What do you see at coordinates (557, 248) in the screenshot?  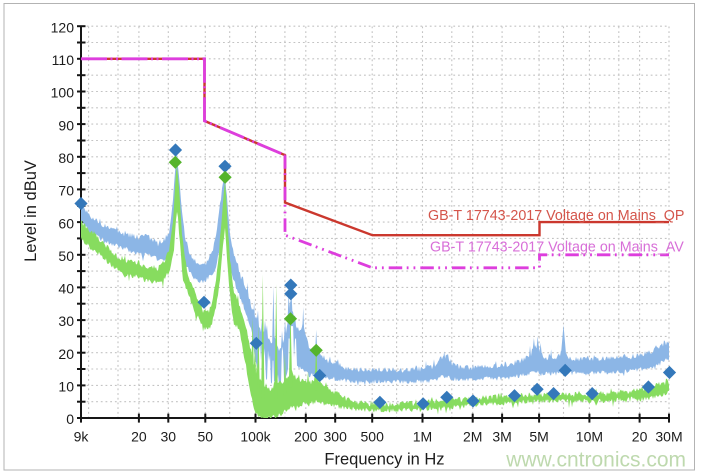 I see `svg-text:GB-T 17743-2017 Voltage on Mai: GB-T 17743-2017 Voltage on Mains_AV` at bounding box center [557, 248].